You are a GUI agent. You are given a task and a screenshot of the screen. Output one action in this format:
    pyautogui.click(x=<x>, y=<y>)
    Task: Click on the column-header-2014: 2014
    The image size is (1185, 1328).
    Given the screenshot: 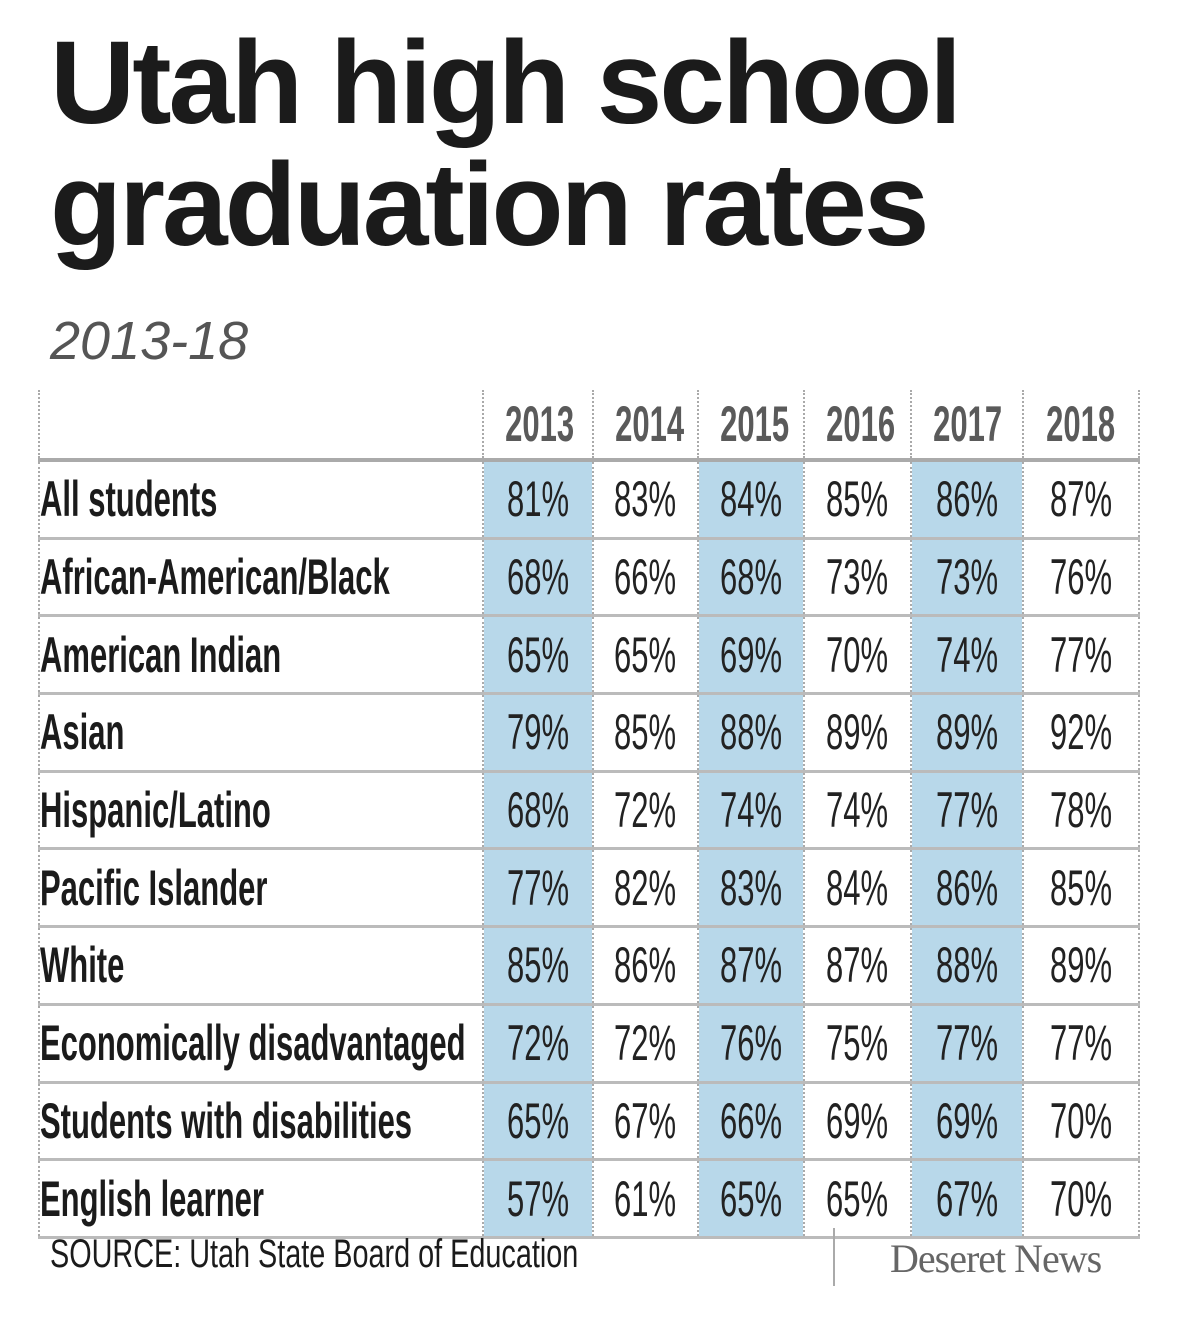 What is the action you would take?
    pyautogui.click(x=645, y=426)
    